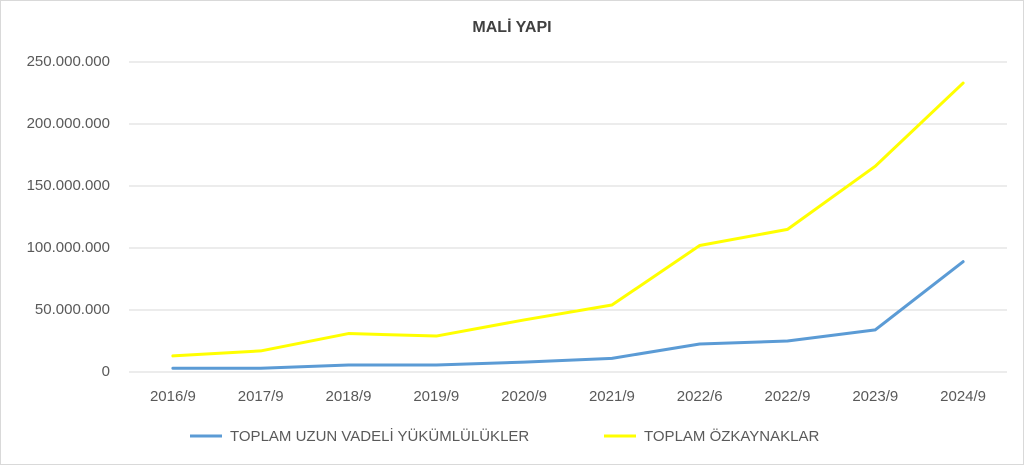 The image size is (1024, 465). Describe the element at coordinates (349, 396) in the screenshot. I see `x-tick-label: 2018/9` at that location.